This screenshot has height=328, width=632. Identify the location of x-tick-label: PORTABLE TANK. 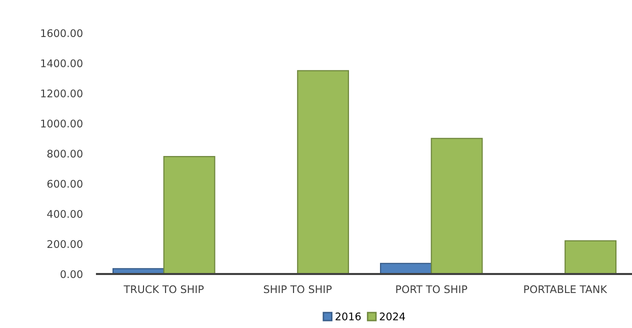
(566, 289).